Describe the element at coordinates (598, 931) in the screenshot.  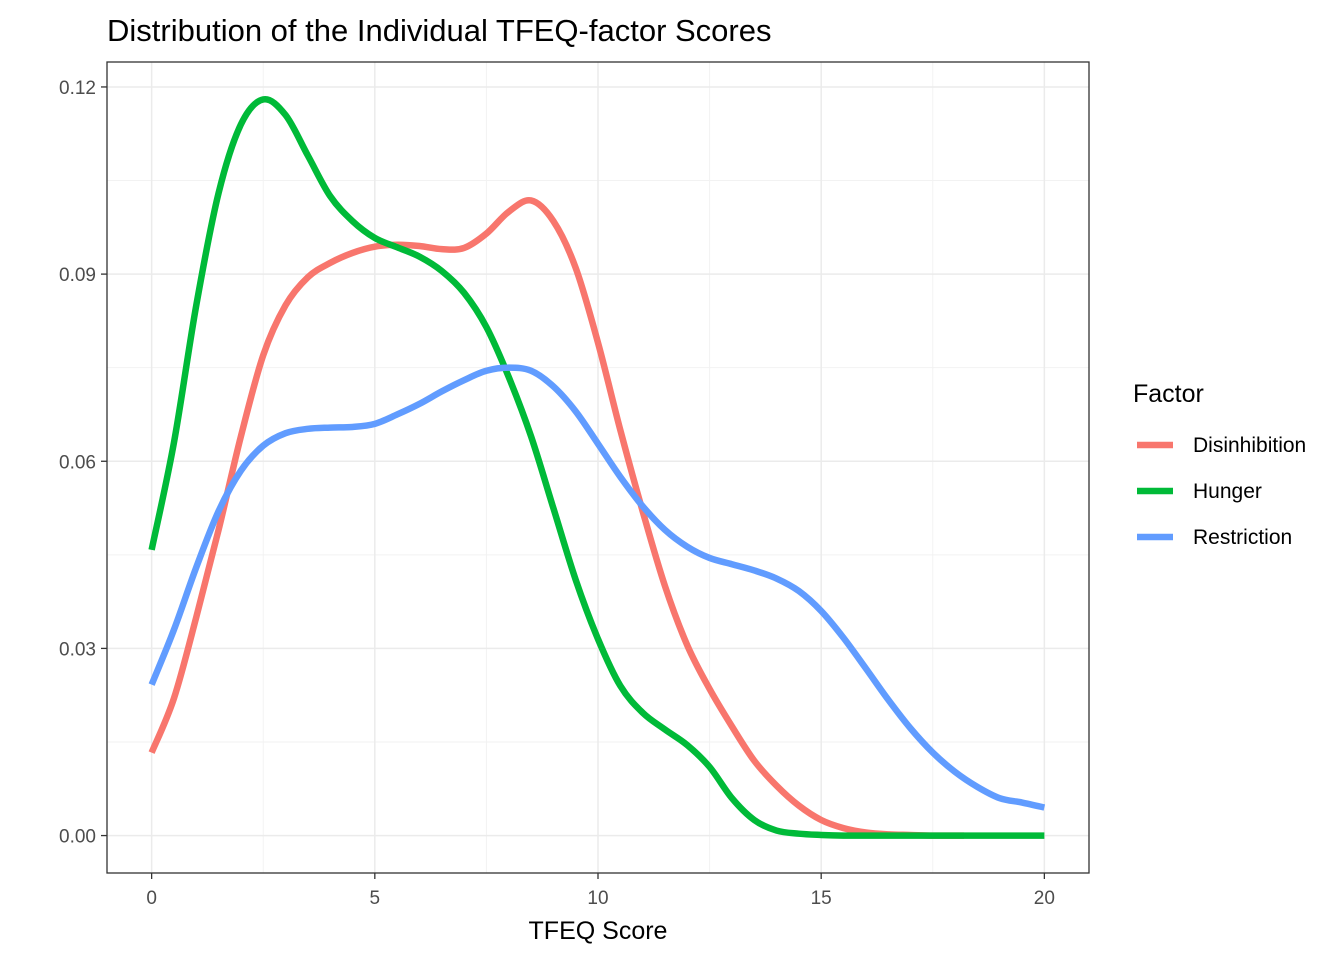
I see `x-axis-title: TFEQ Score` at that location.